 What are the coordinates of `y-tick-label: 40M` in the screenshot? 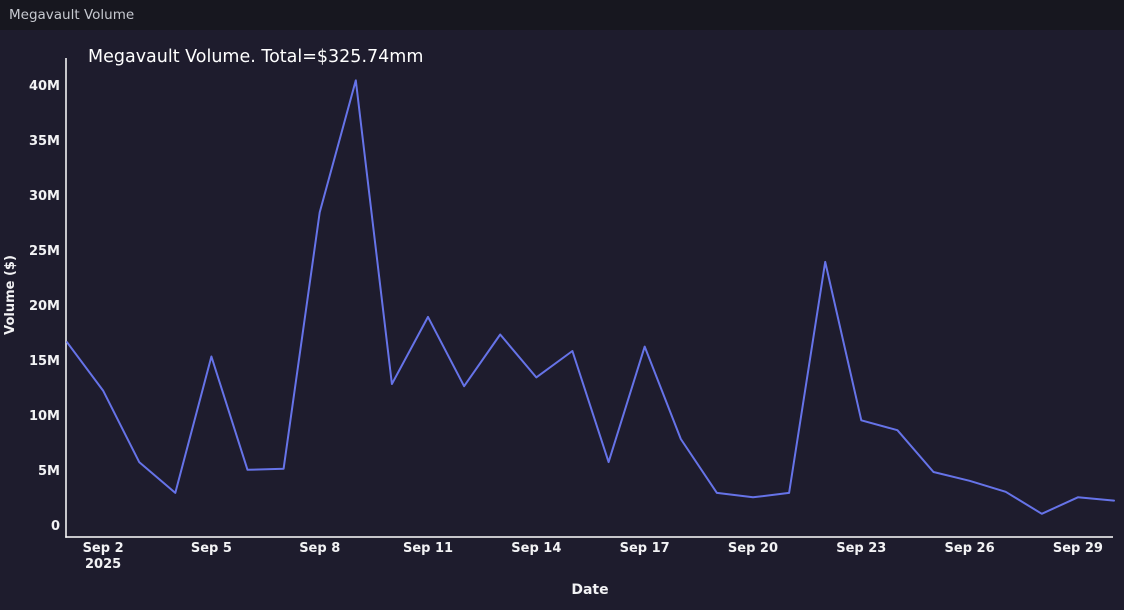 It's located at (44, 86).